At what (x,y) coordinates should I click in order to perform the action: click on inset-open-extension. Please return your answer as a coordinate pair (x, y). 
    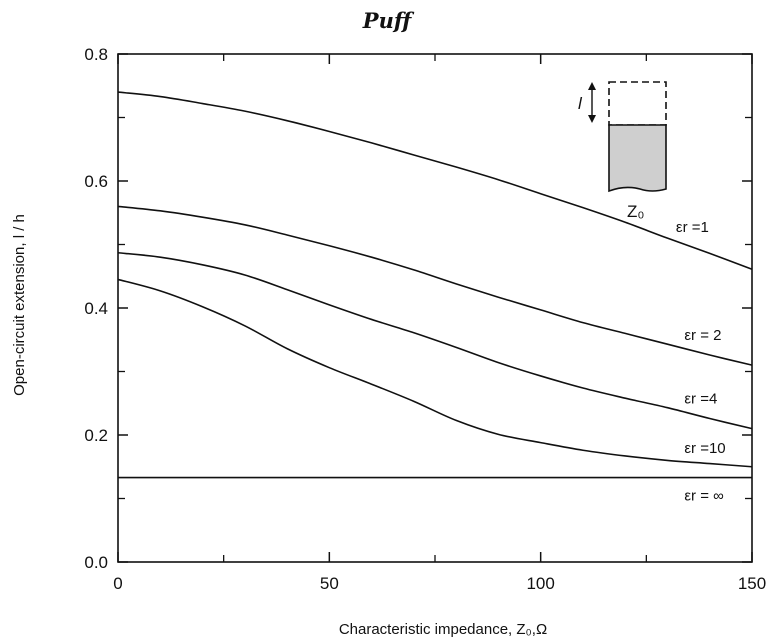
    Looking at the image, I should click on (637, 103).